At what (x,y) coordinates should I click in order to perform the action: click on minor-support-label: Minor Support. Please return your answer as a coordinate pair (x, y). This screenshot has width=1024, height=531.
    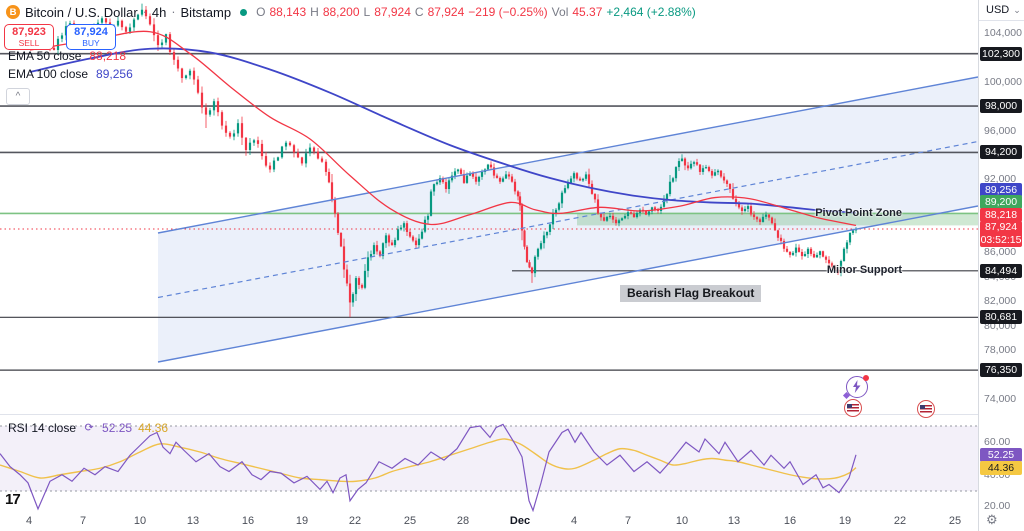
    Looking at the image, I should click on (864, 270).